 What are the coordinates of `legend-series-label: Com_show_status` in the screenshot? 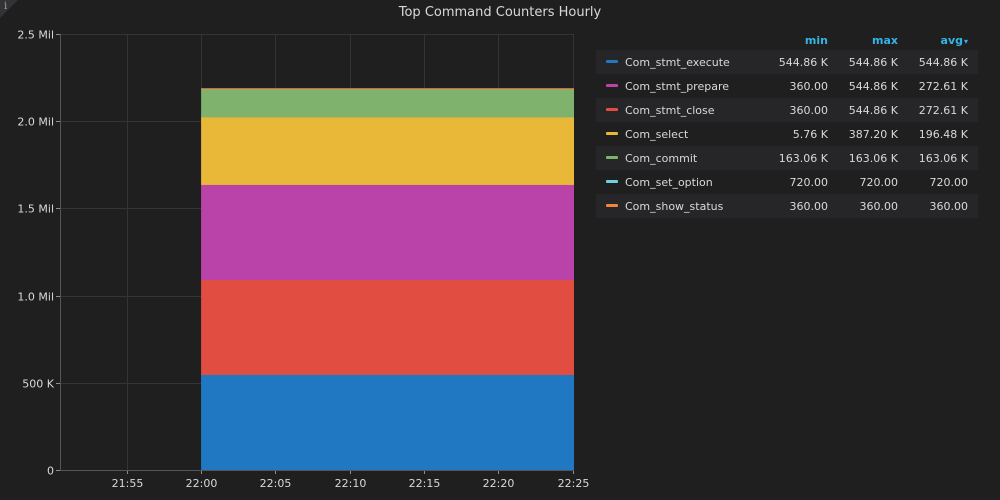 It's located at (674, 206).